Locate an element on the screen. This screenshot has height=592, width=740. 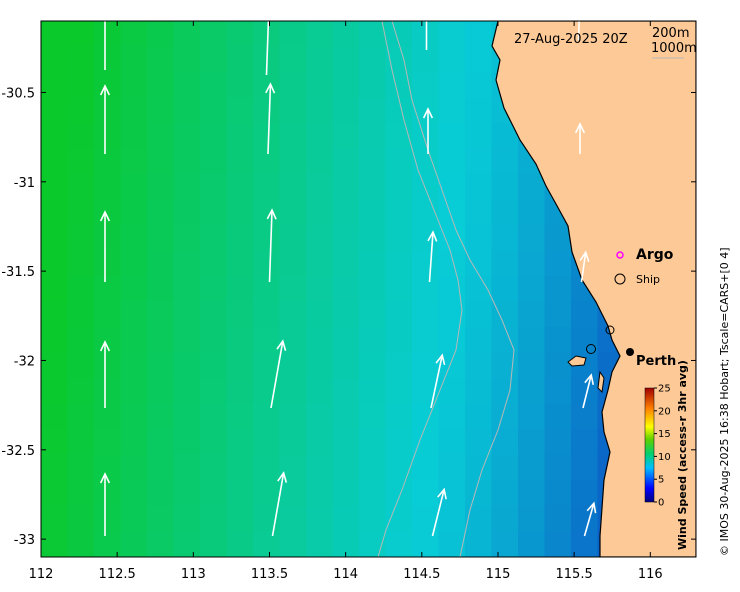
garden-island is located at coordinates (601, 382).